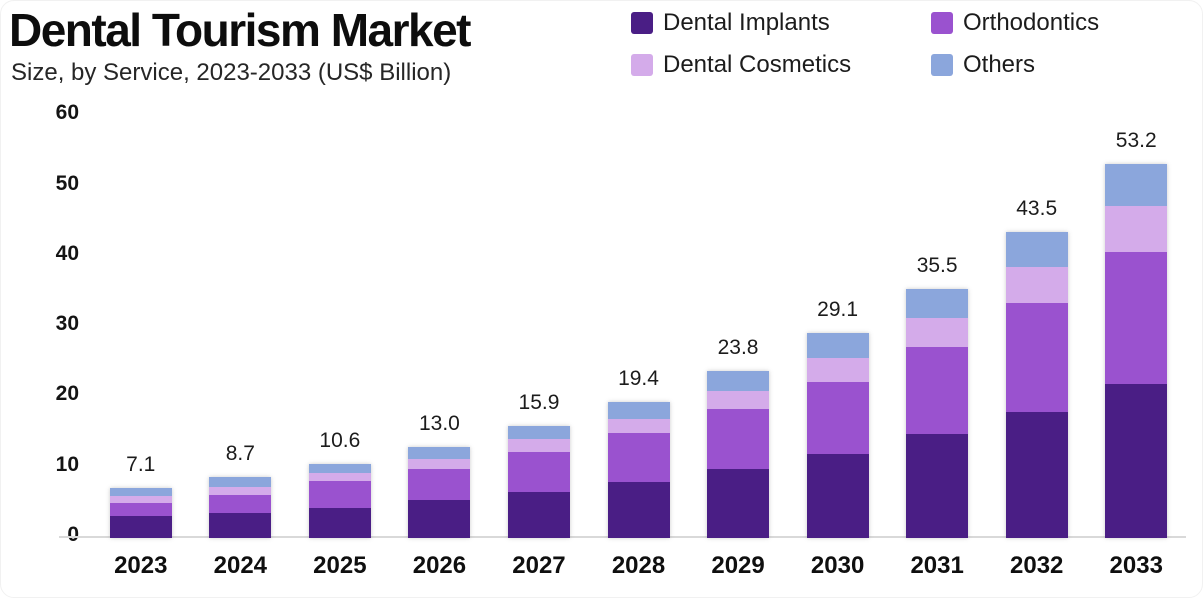  What do you see at coordinates (339, 468) in the screenshot?
I see `bar-segment-others-2025` at bounding box center [339, 468].